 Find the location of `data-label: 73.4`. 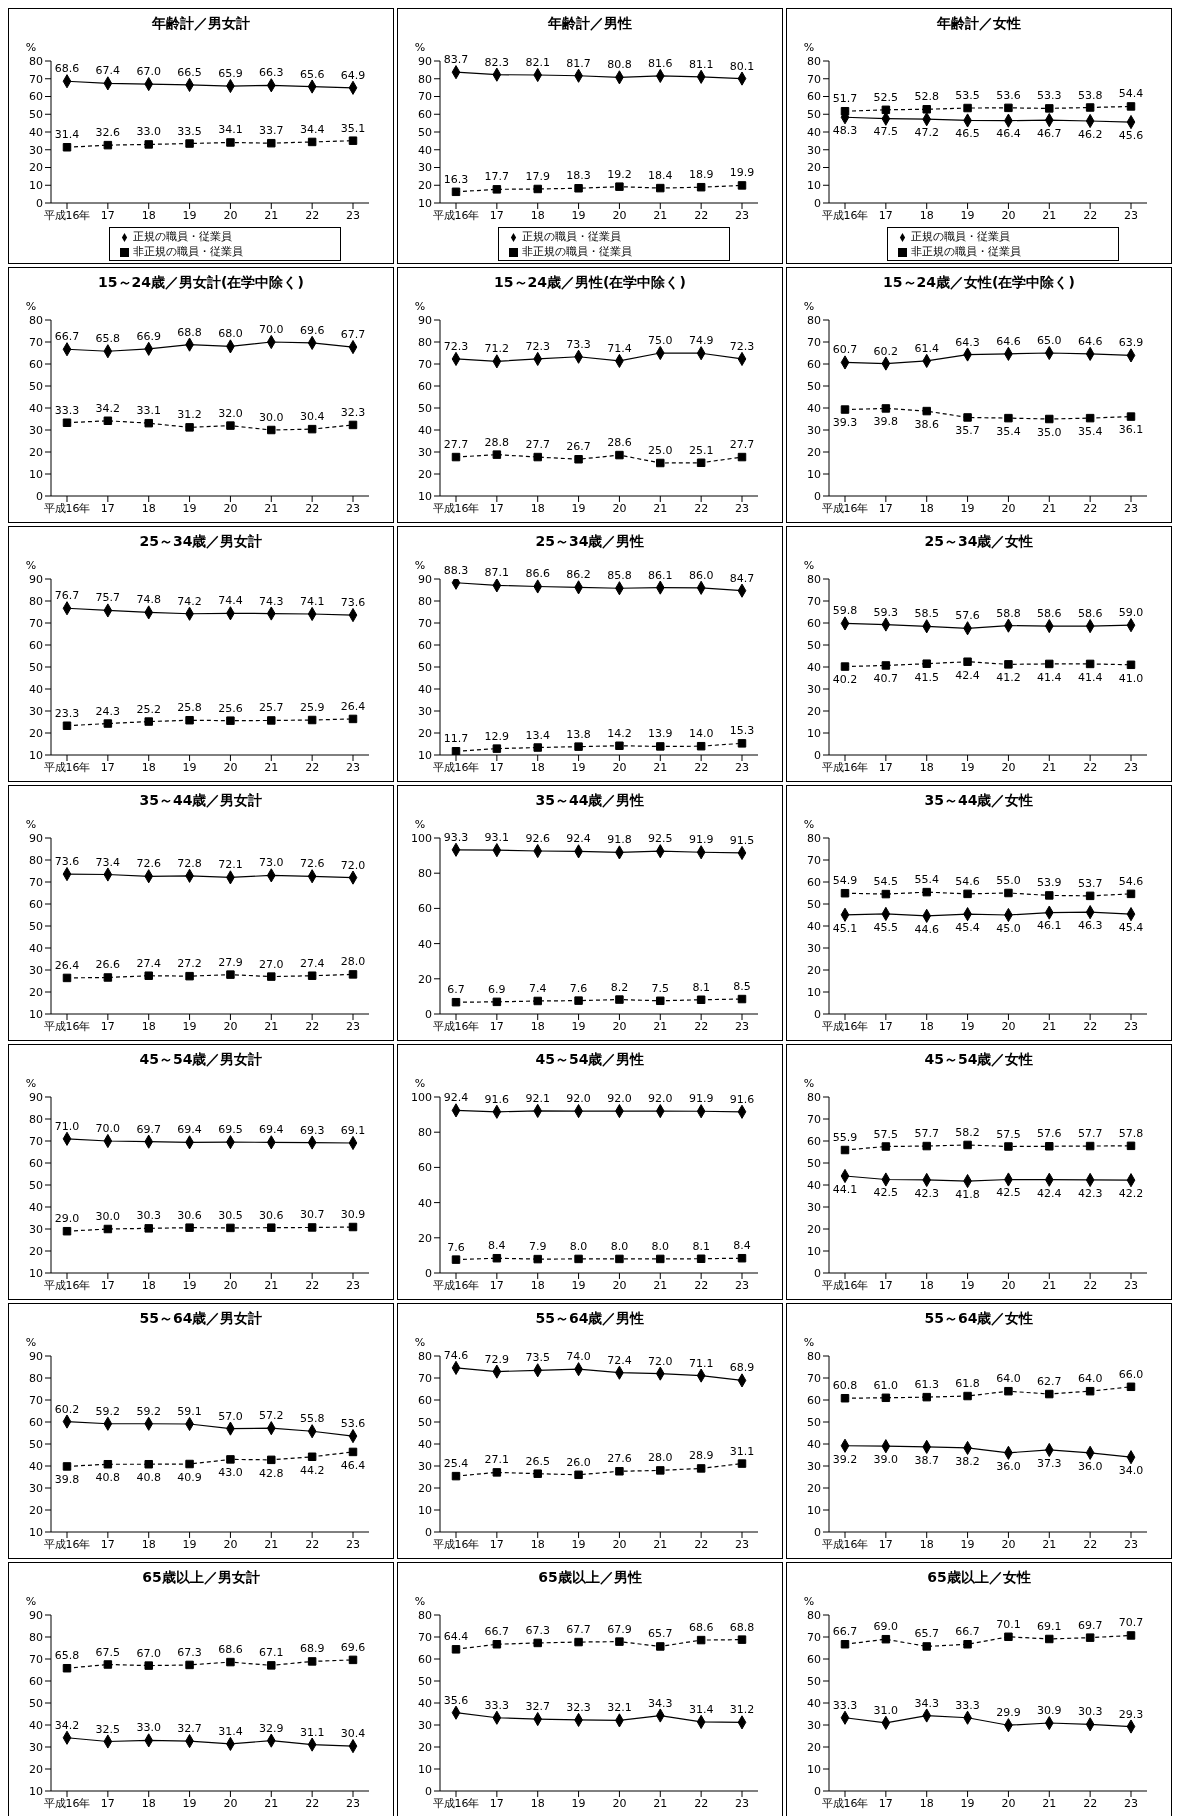

data-label: 73.4 is located at coordinates (108, 862).